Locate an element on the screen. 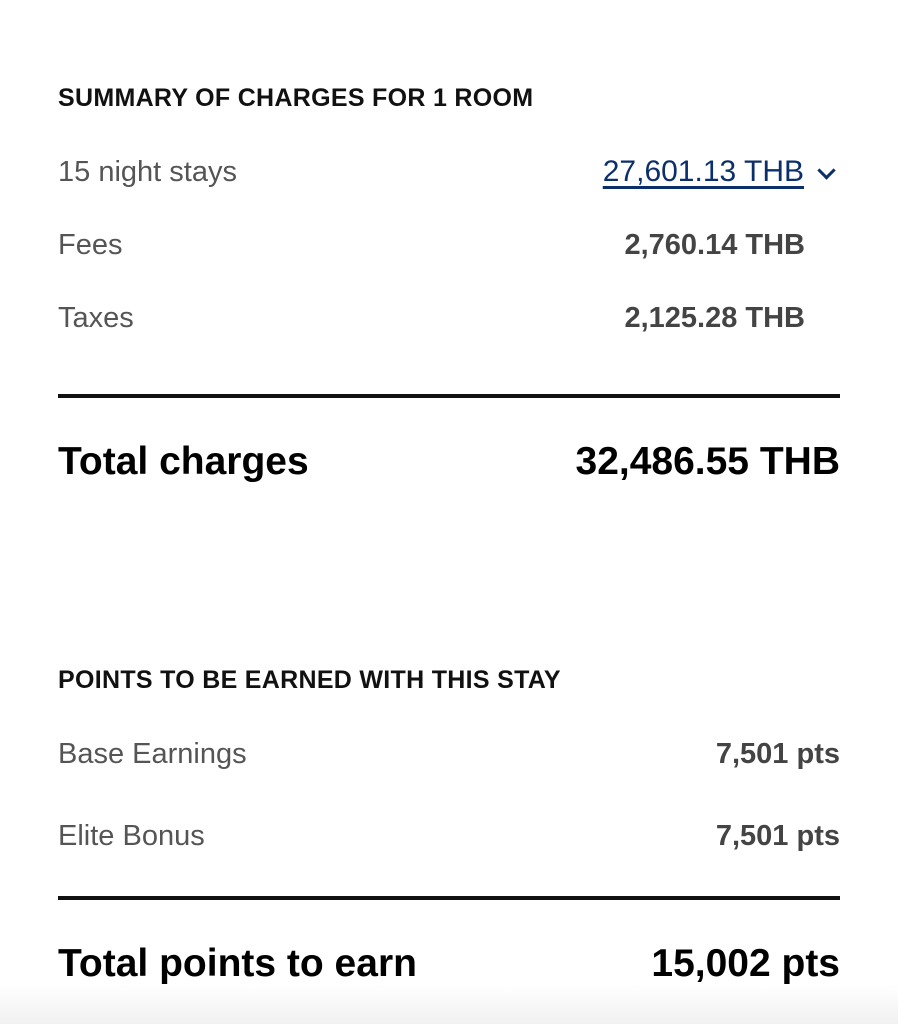 This screenshot has height=1024, width=898. points-section-title: POINTS TO BE EARNED WITH THIS STAY is located at coordinates (309, 680).